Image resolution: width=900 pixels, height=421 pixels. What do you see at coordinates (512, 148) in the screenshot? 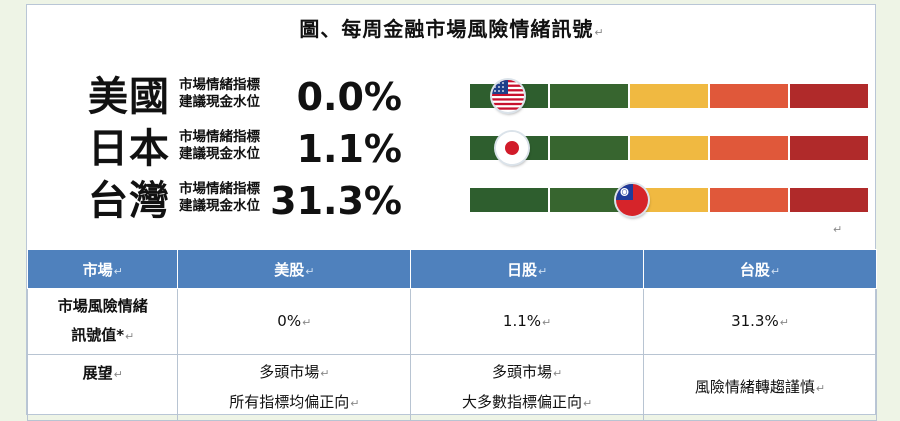
I see `japan-flag-icon` at bounding box center [512, 148].